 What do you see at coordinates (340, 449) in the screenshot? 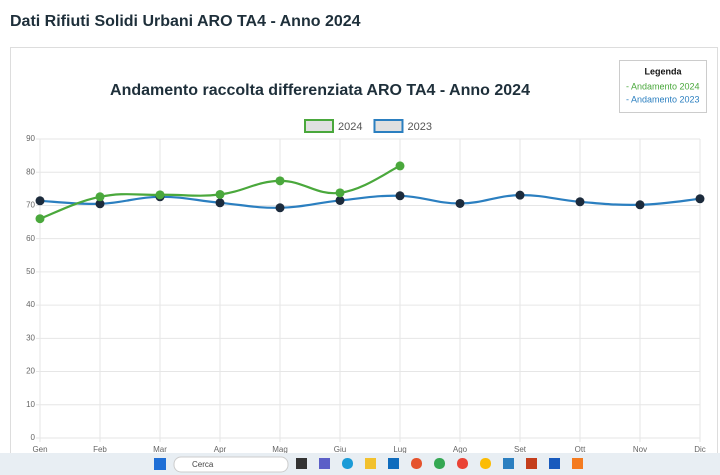
I see `x-tick-label: Giu` at bounding box center [340, 449].